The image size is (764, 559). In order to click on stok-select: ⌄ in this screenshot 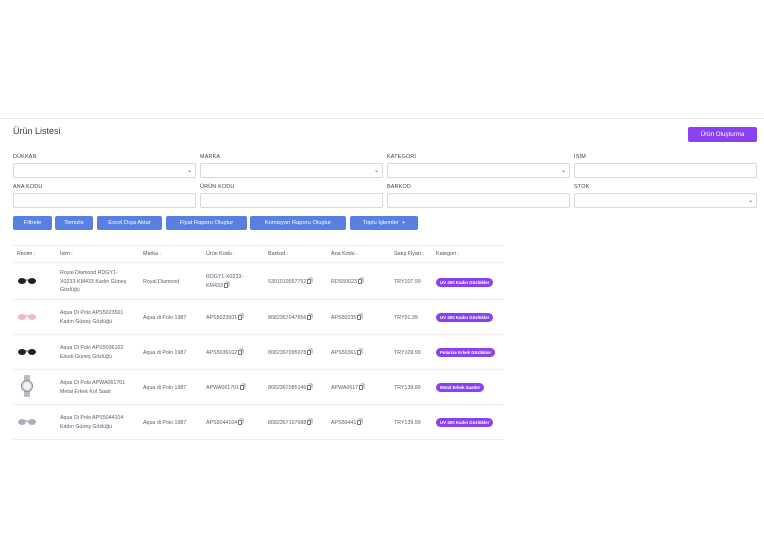, I will do `click(665, 200)`.